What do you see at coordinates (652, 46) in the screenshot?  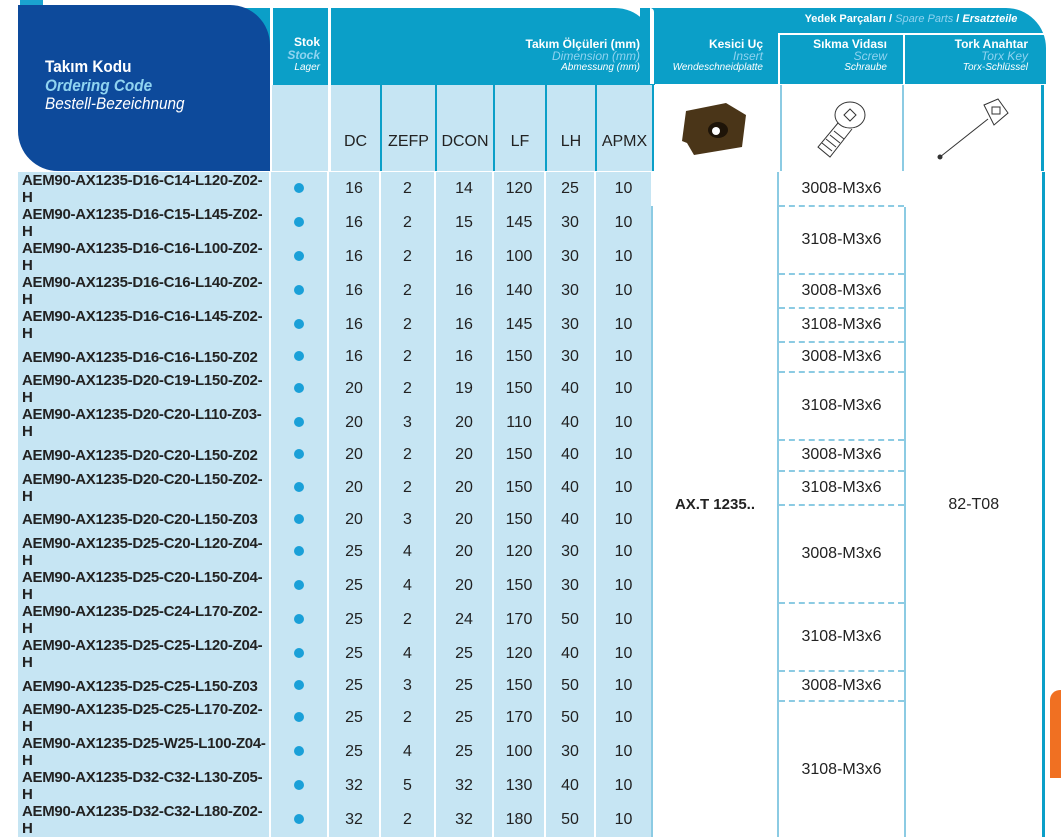 I see `header-sep` at bounding box center [652, 46].